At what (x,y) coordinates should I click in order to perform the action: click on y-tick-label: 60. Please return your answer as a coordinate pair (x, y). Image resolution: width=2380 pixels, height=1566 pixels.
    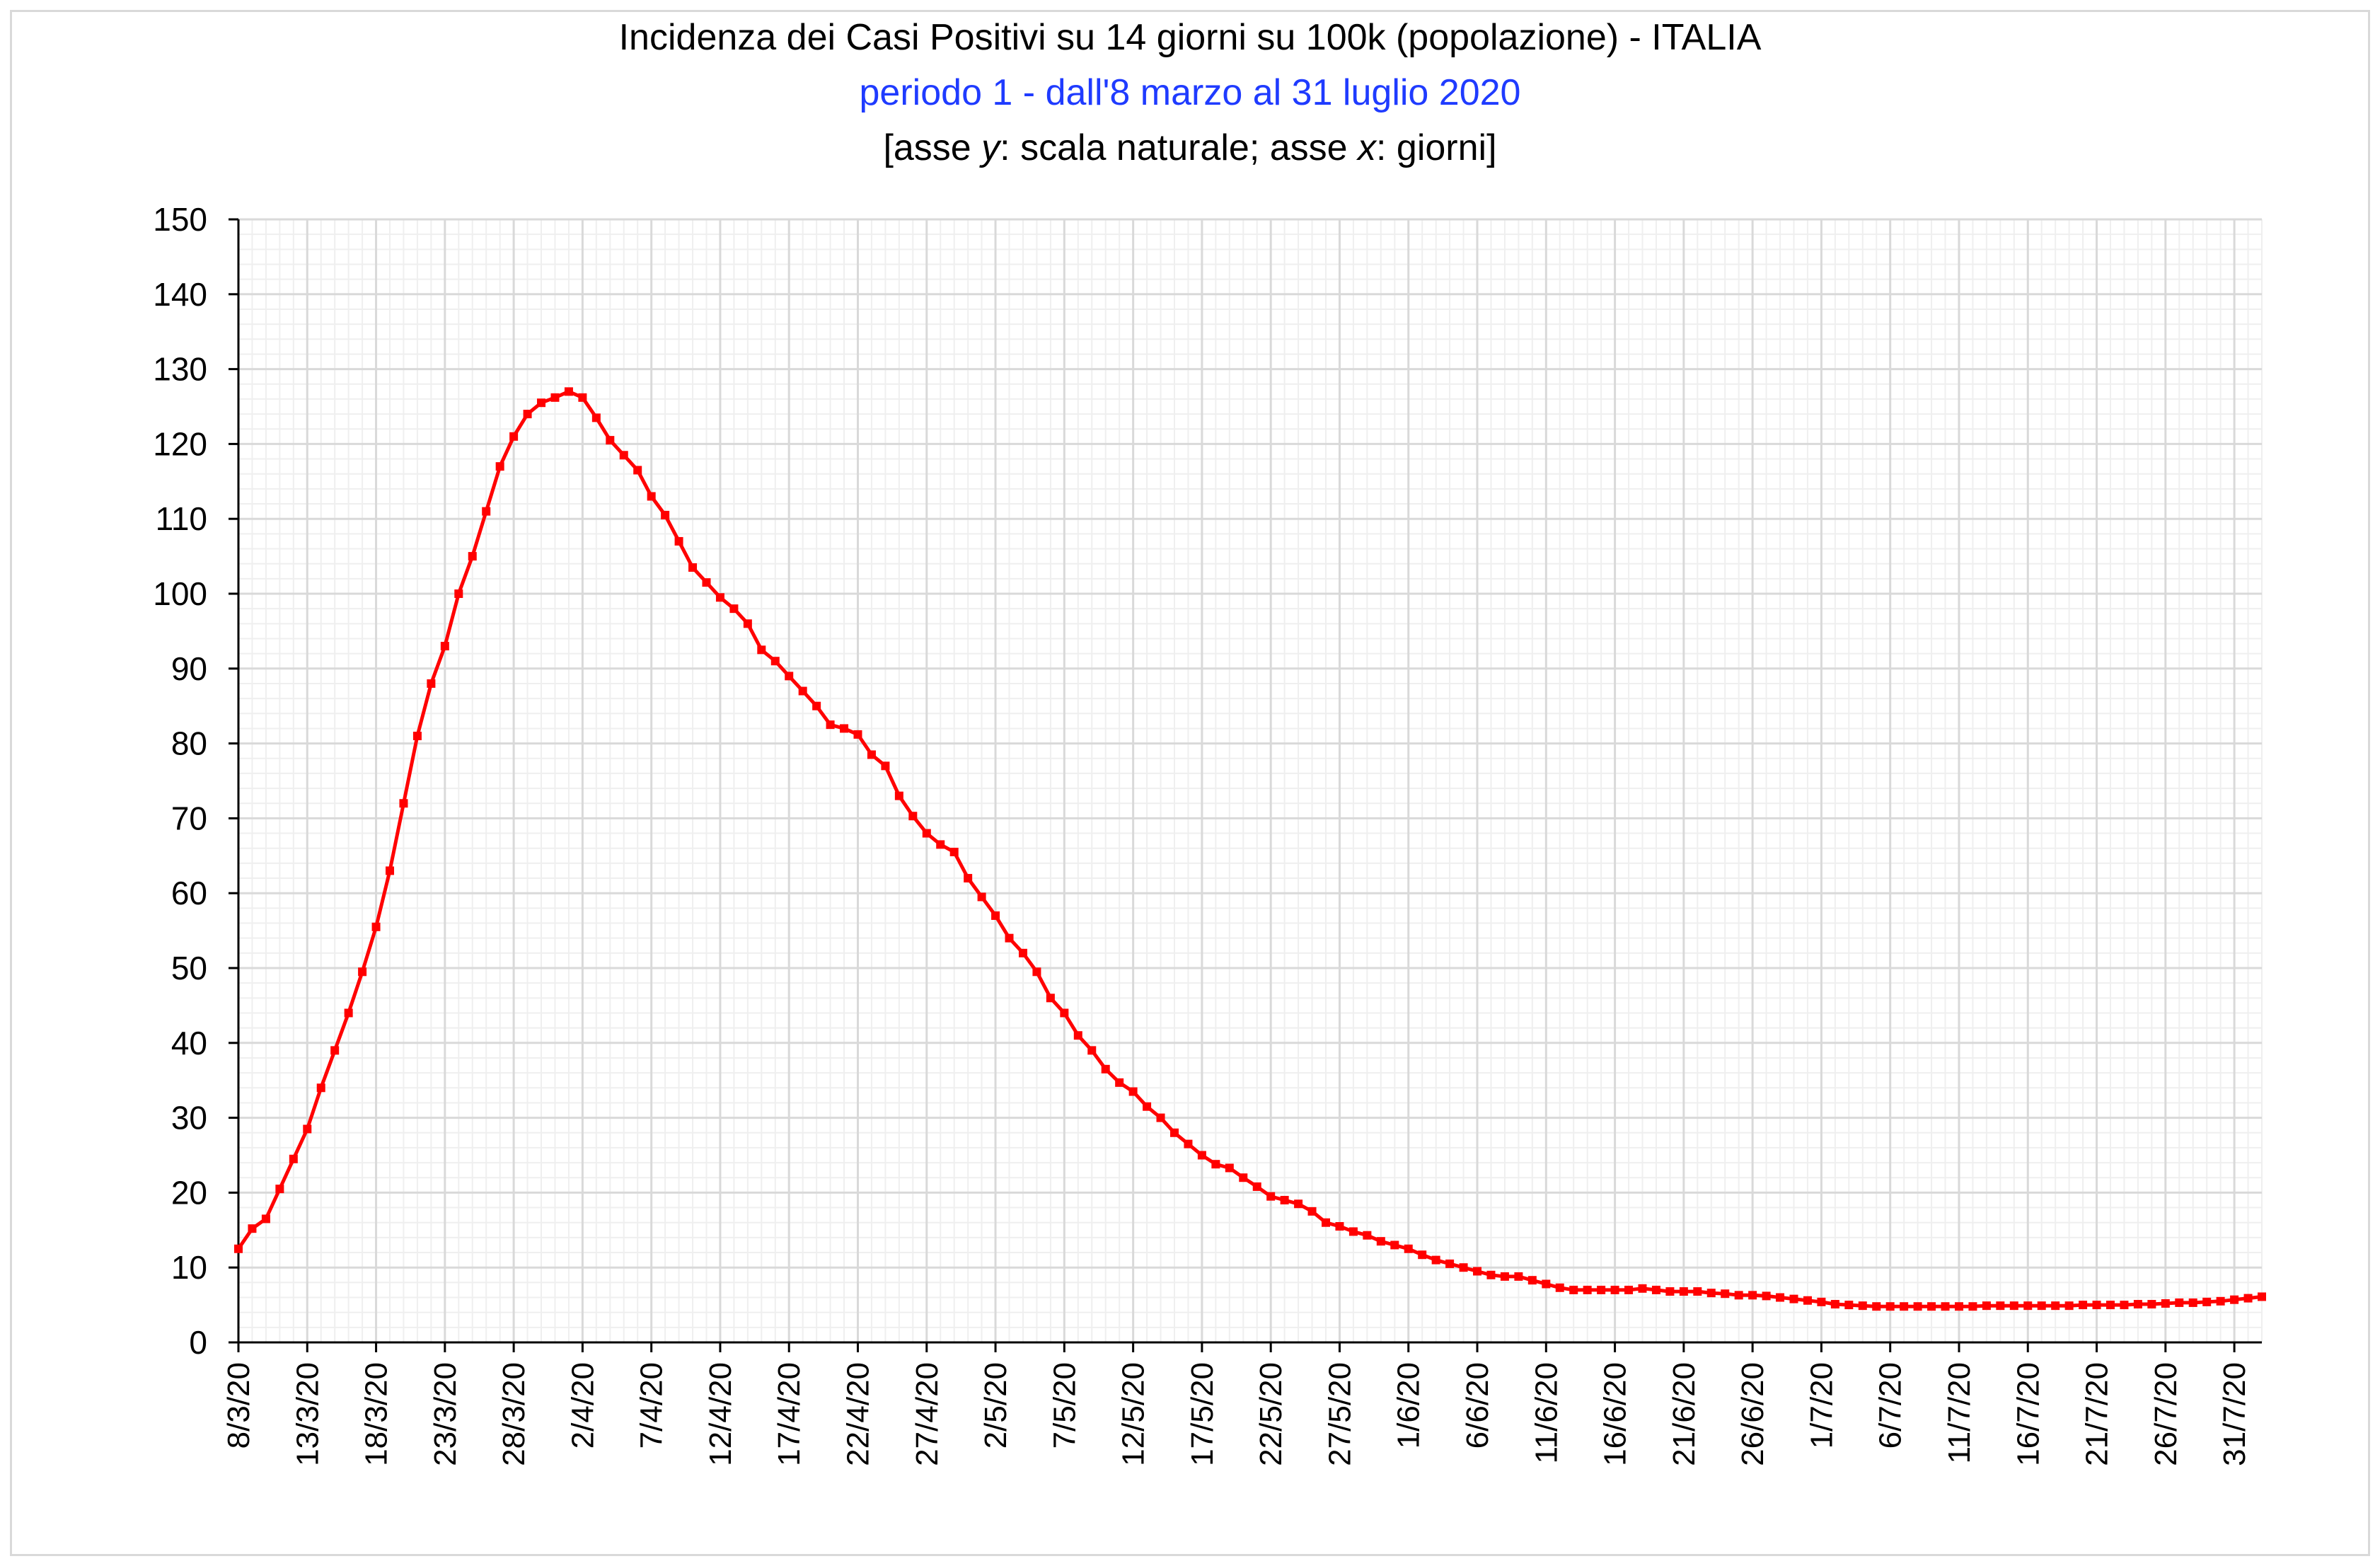
    Looking at the image, I should click on (189, 893).